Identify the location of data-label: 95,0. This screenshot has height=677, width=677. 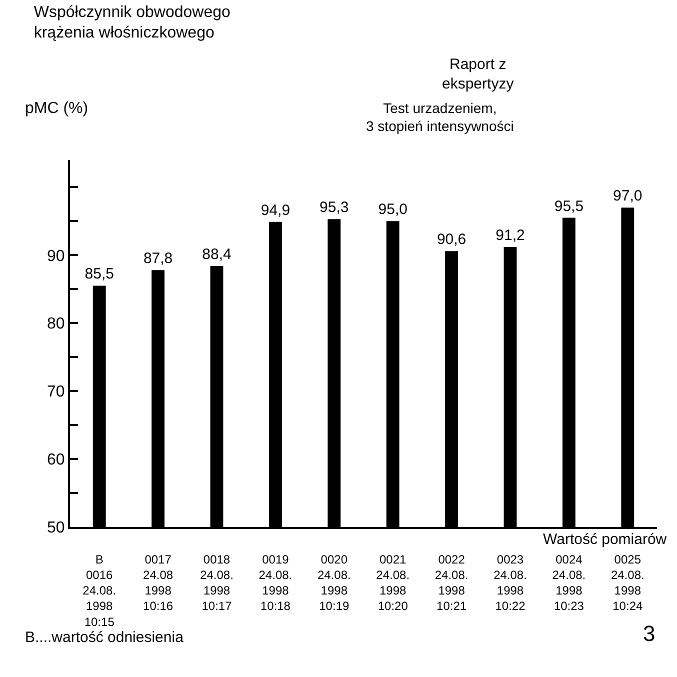
(393, 209).